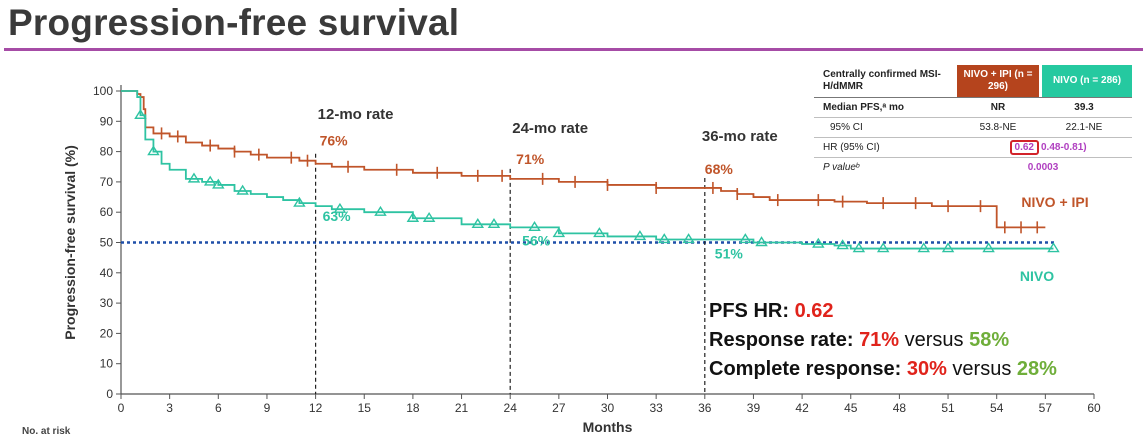 Image resolution: width=1143 pixels, height=437 pixels. What do you see at coordinates (973, 167) in the screenshot?
I see `table-row: P valueᵇ 0.0003` at bounding box center [973, 167].